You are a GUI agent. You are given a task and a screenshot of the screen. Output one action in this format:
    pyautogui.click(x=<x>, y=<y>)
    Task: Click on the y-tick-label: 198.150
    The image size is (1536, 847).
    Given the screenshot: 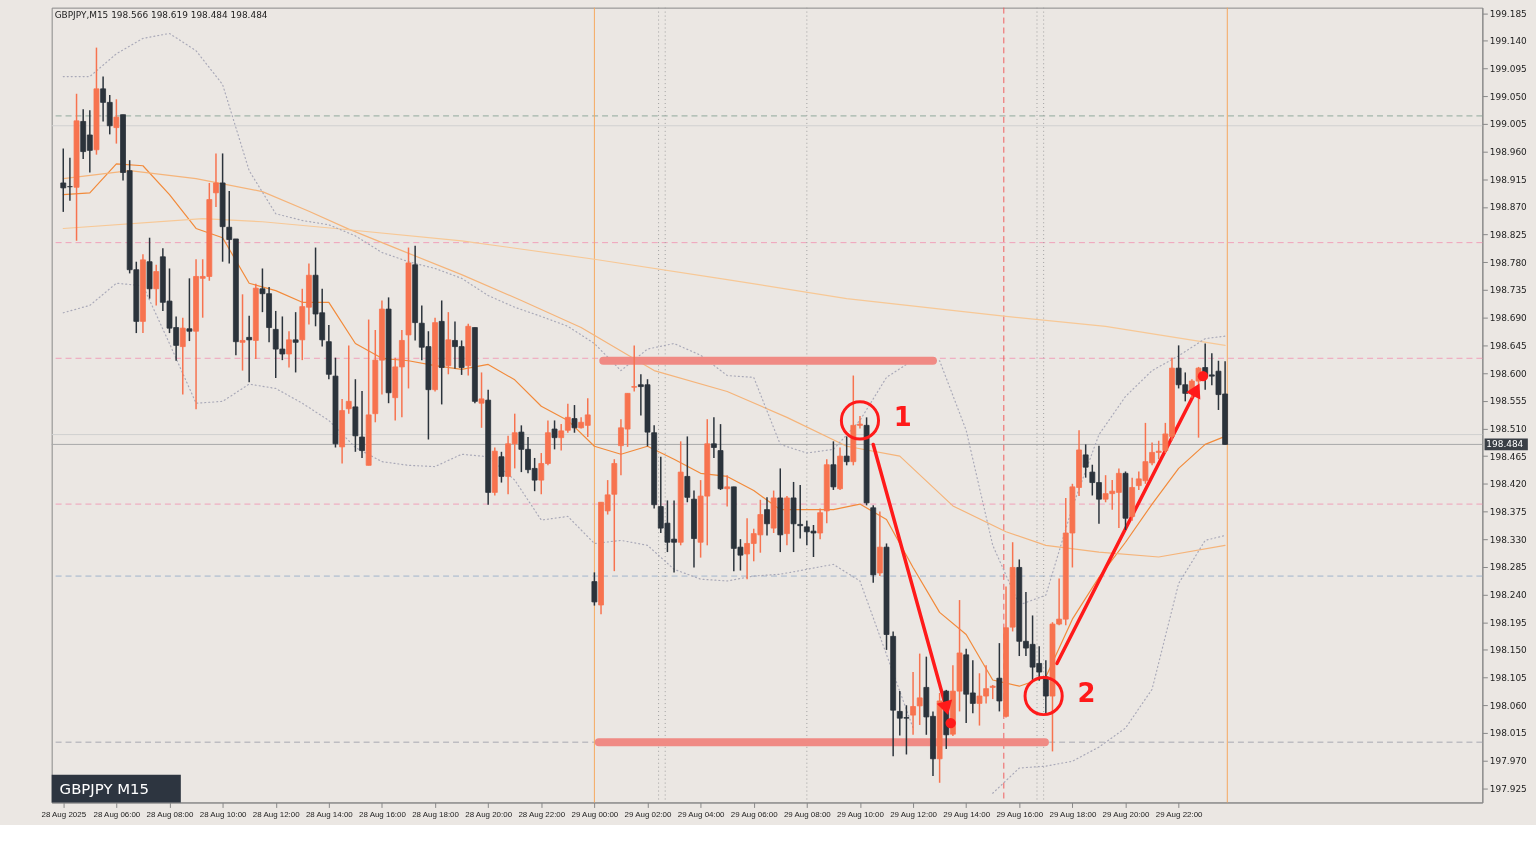 What is the action you would take?
    pyautogui.click(x=1508, y=650)
    